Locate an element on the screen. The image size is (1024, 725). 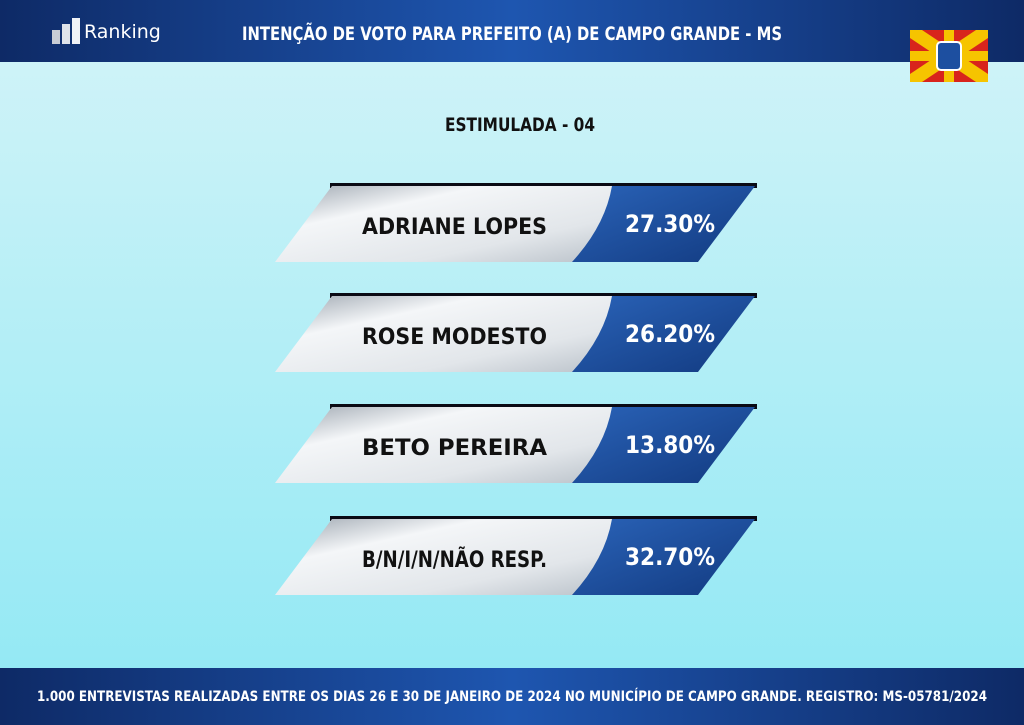
flag is located at coordinates (949, 56).